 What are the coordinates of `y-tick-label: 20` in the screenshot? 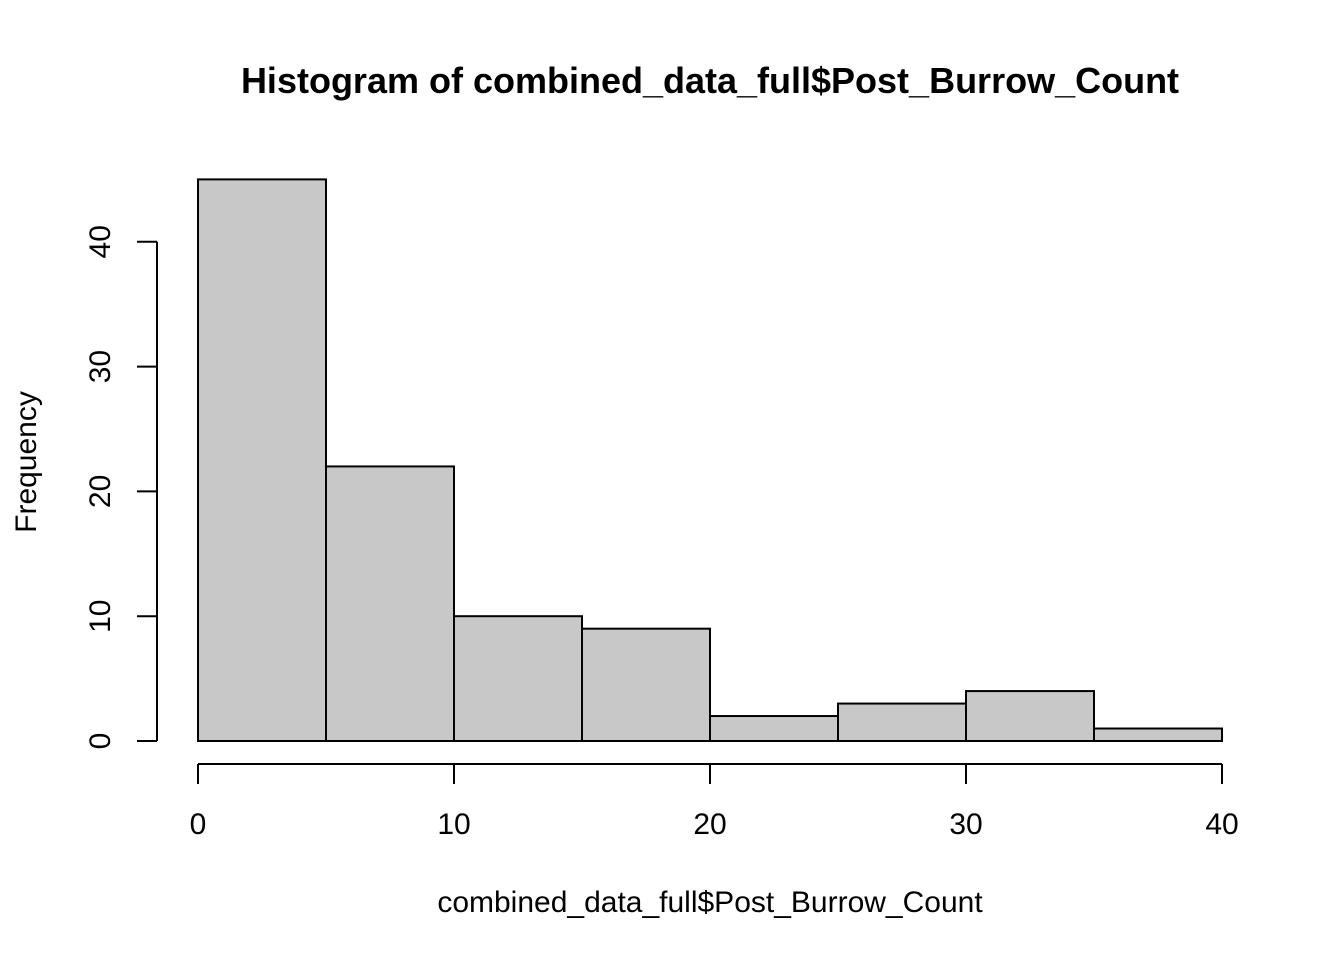 It's located at (100, 491).